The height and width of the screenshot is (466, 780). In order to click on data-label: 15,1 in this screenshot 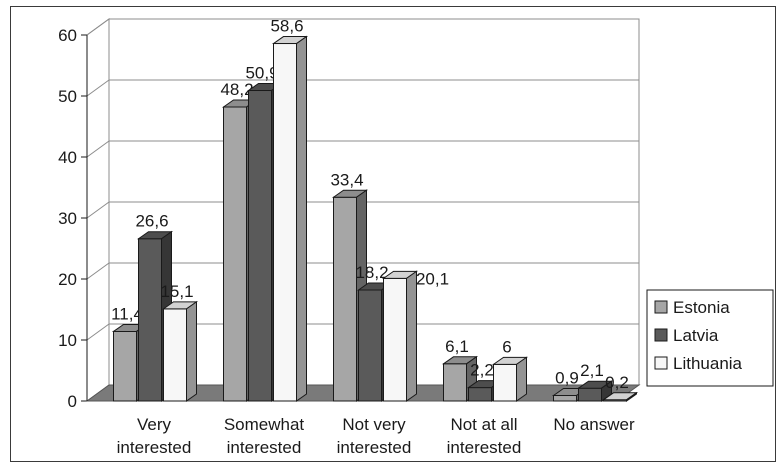, I will do `click(176, 291)`.